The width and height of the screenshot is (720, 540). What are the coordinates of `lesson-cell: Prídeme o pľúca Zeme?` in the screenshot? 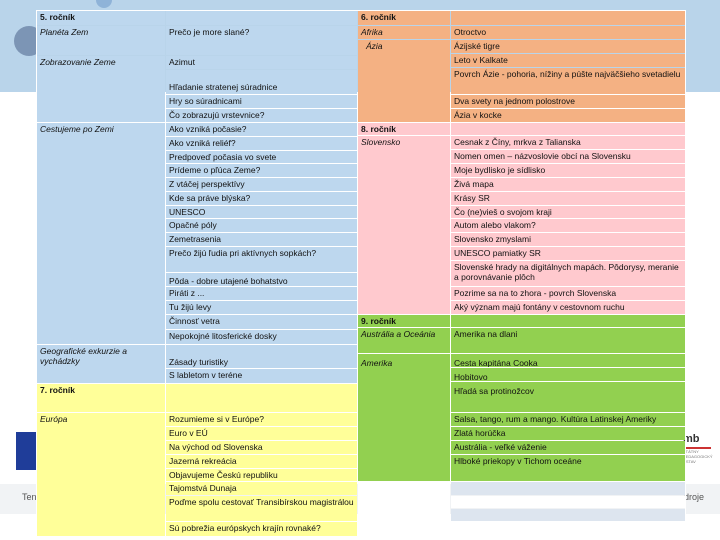 It's located at (261, 170).